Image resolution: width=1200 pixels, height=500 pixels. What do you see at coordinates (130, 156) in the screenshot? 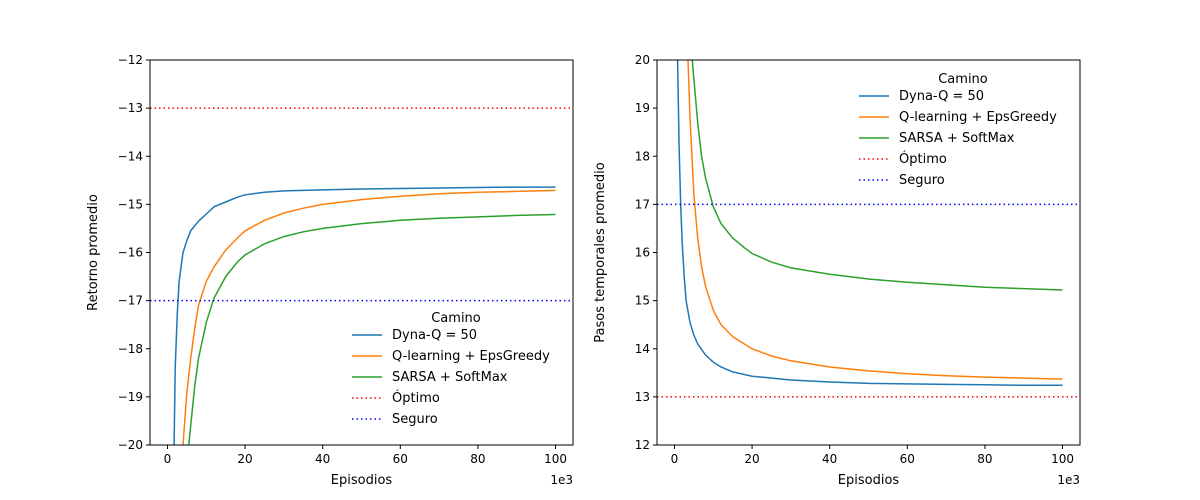
I see `y-tick-label: −14` at bounding box center [130, 156].